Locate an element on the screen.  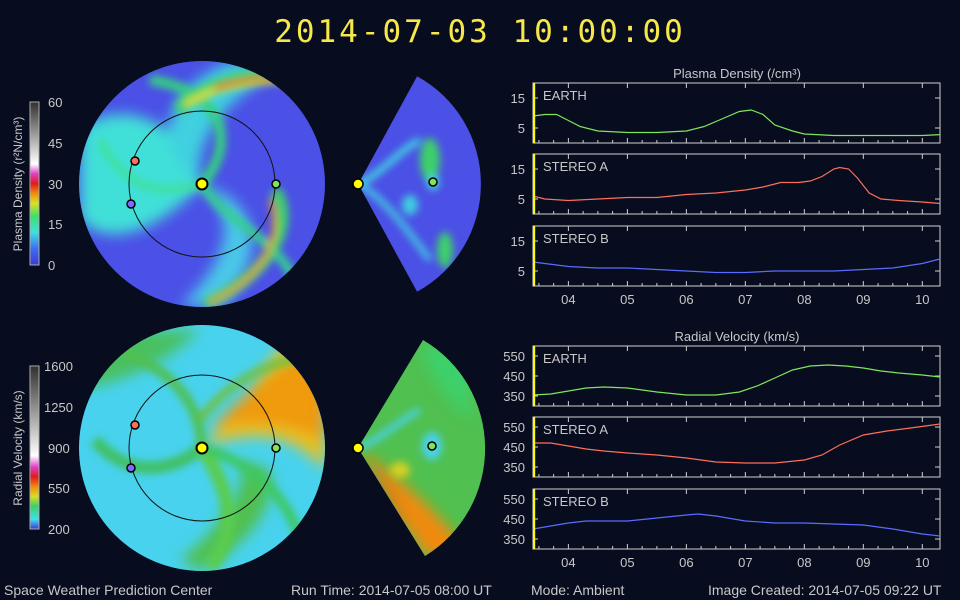
velocity-colorbar-tick: 900 is located at coordinates (59, 448).